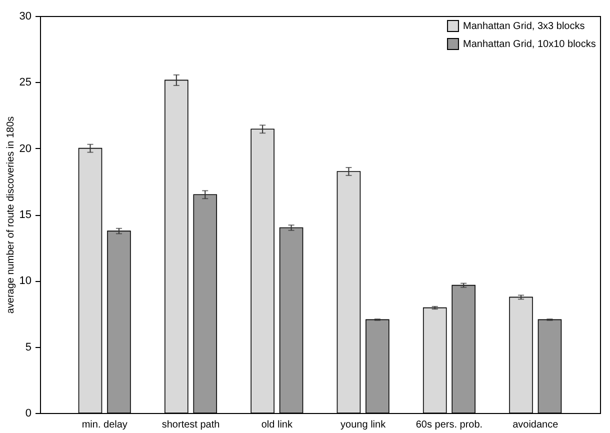  What do you see at coordinates (10, 215) in the screenshot?
I see `y-axis-title: average number of route discoveries in 180s` at bounding box center [10, 215].